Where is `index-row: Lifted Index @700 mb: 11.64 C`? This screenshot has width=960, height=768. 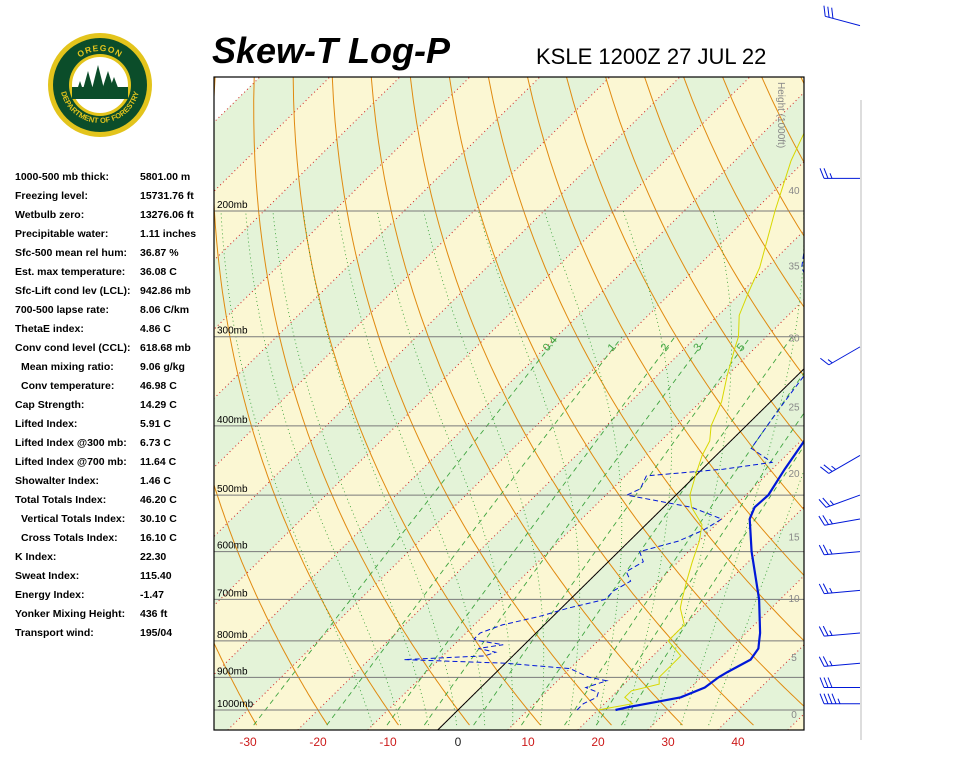 index-row: Lifted Index @700 mb: 11.64 C is located at coordinates (115, 462).